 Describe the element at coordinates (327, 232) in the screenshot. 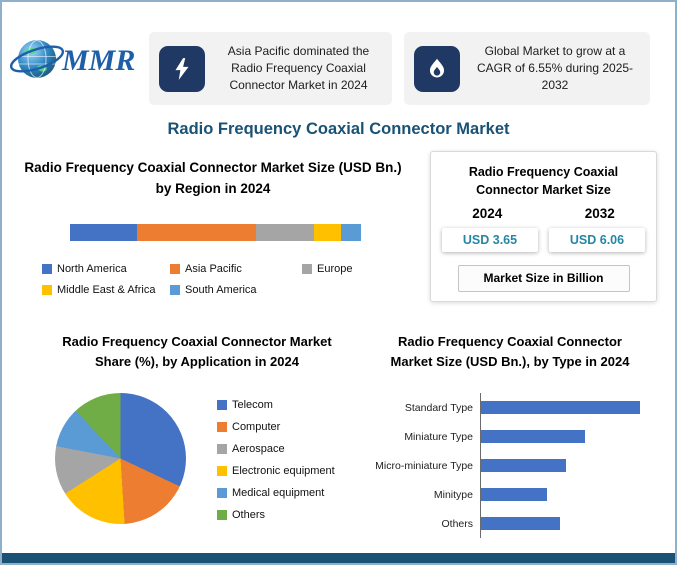

I see `region-segment-middle-east-africa` at that location.